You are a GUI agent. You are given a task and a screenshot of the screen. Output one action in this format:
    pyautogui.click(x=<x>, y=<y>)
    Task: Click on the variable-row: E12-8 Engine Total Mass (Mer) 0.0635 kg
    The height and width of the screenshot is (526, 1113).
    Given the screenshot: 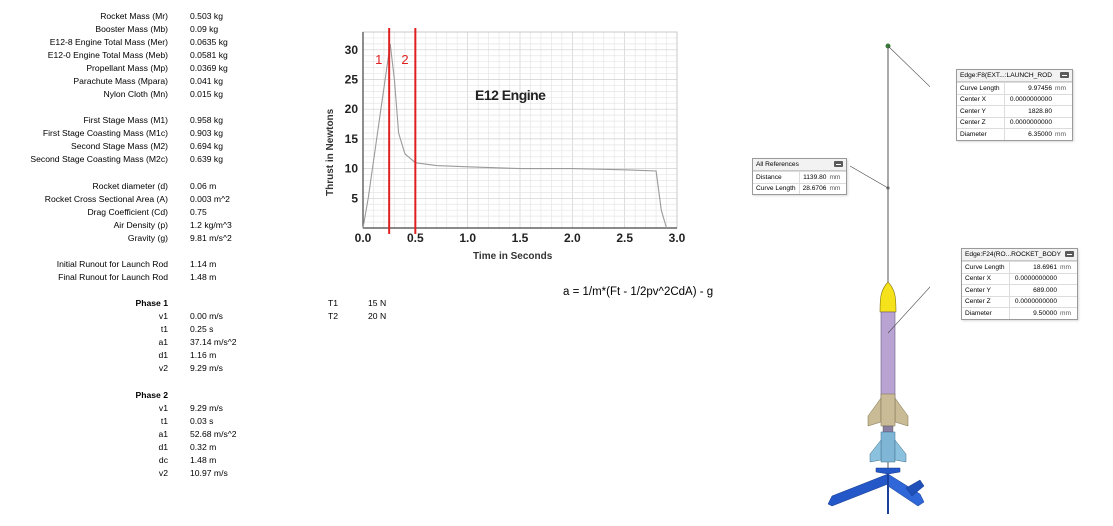 What is the action you would take?
    pyautogui.click(x=120, y=42)
    